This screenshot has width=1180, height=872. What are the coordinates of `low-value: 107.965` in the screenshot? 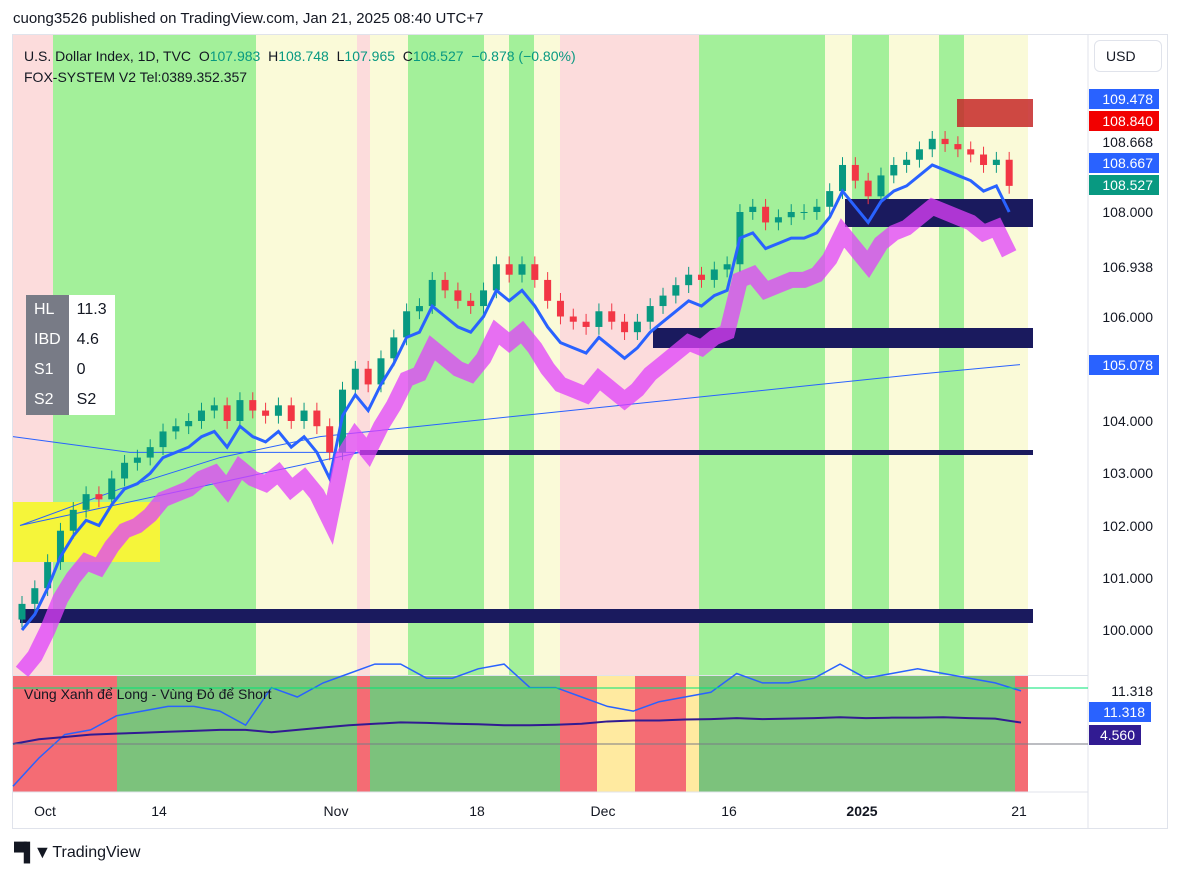 It's located at (370, 56).